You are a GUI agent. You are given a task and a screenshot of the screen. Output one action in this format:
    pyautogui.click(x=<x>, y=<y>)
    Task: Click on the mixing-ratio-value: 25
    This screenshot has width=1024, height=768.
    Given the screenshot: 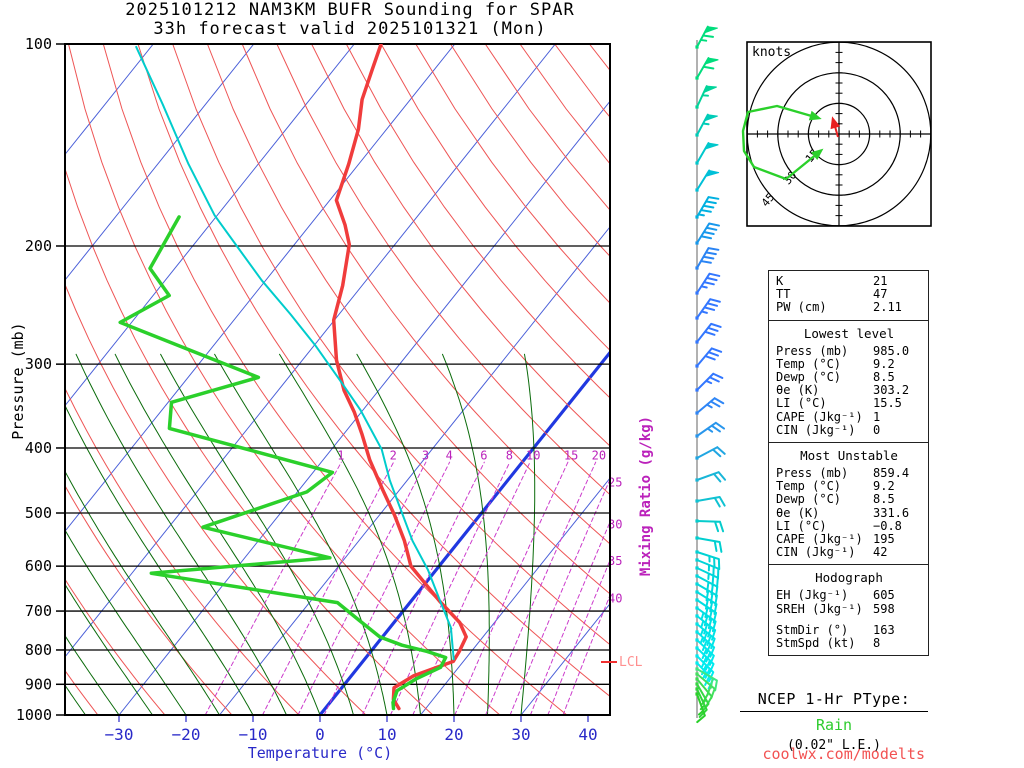 What is the action you would take?
    pyautogui.click(x=615, y=482)
    